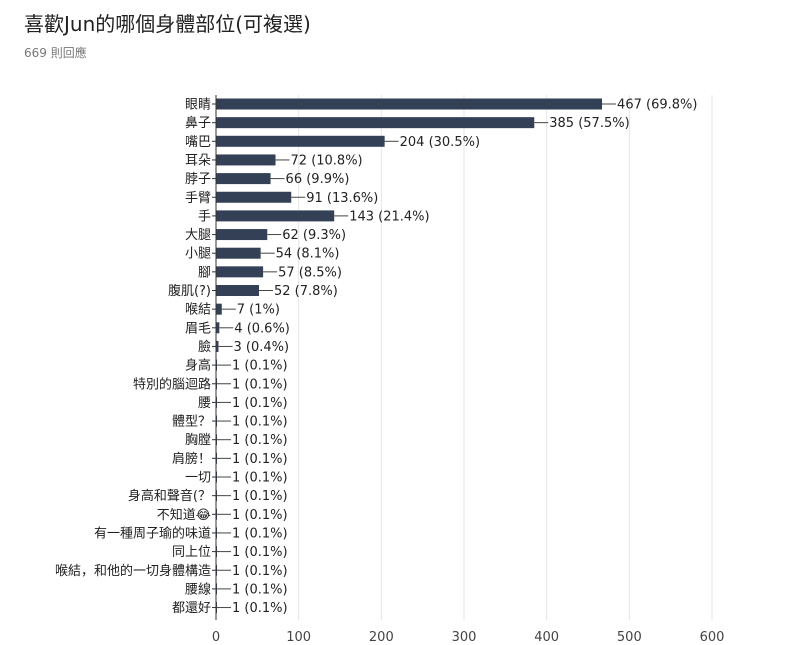 The image size is (785, 645). What do you see at coordinates (198, 440) in the screenshot?
I see `category-label: 胸膛` at bounding box center [198, 440].